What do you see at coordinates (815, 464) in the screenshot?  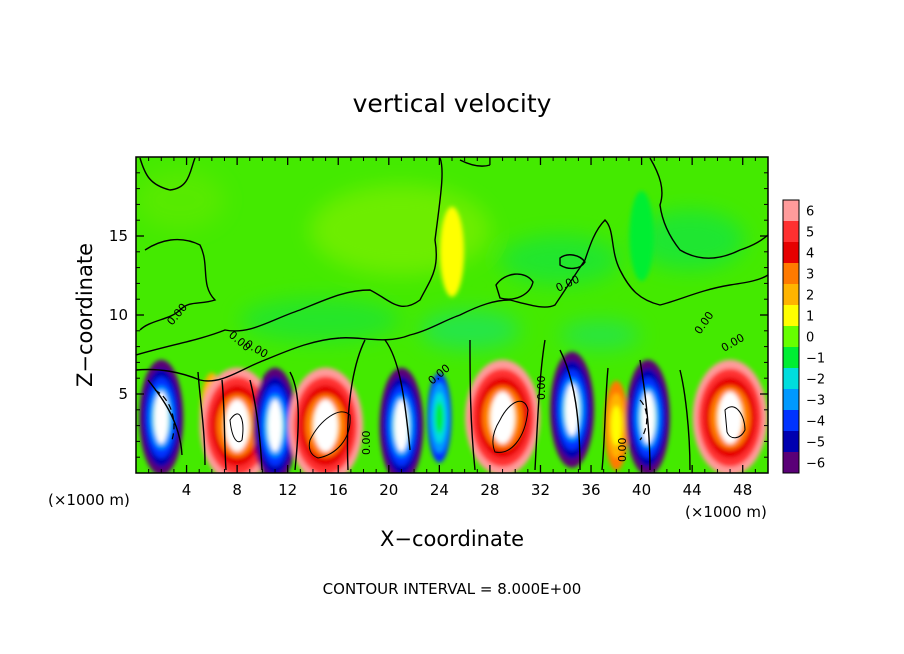 I see `colorbar-label: −6` at bounding box center [815, 464].